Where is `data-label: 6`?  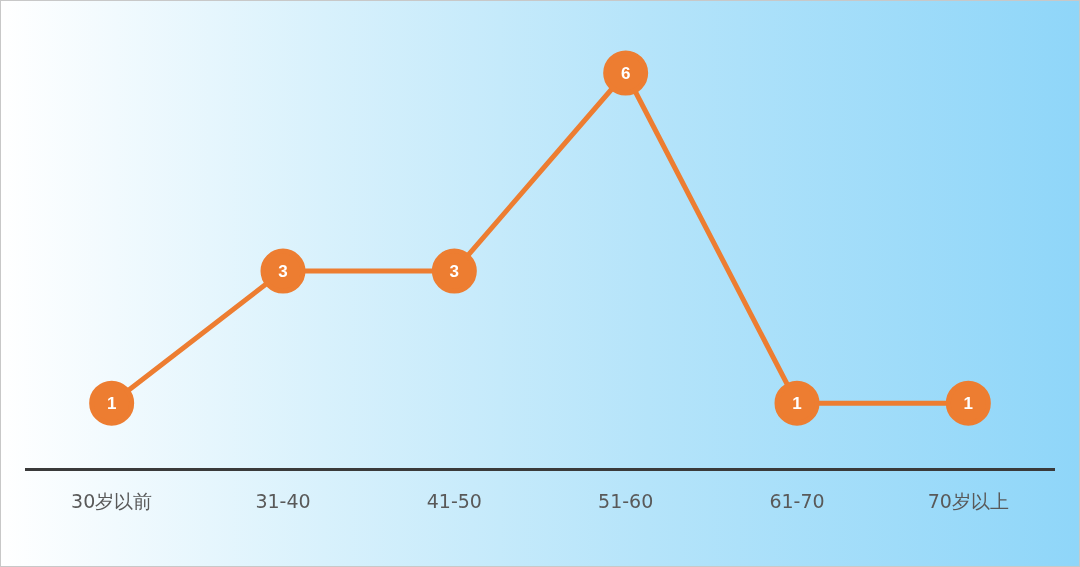
data-label: 6 is located at coordinates (625, 73).